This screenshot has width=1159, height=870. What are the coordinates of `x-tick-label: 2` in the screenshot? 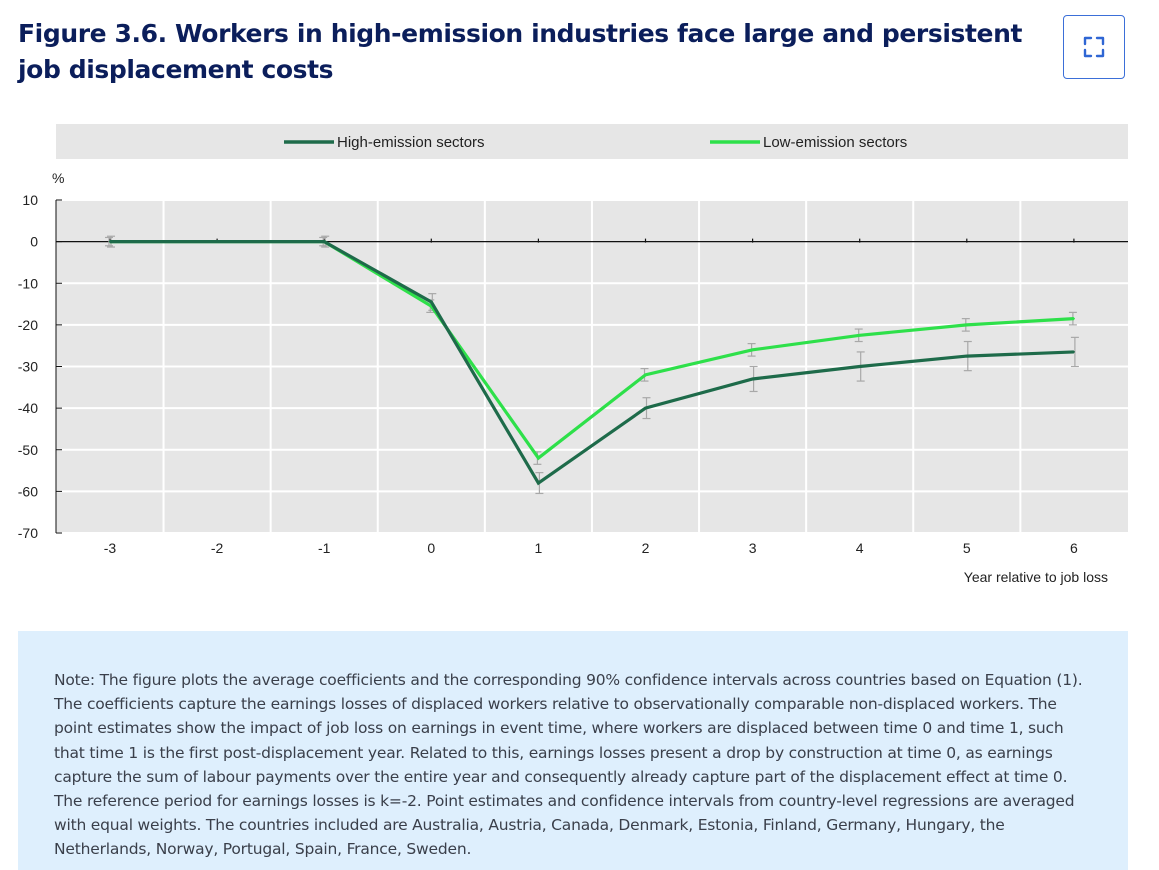 It's located at (646, 548).